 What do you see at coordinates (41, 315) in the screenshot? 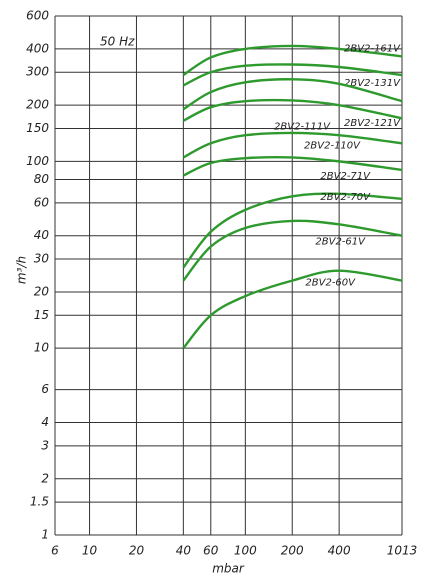
I see `y-tick-label: 15` at bounding box center [41, 315].